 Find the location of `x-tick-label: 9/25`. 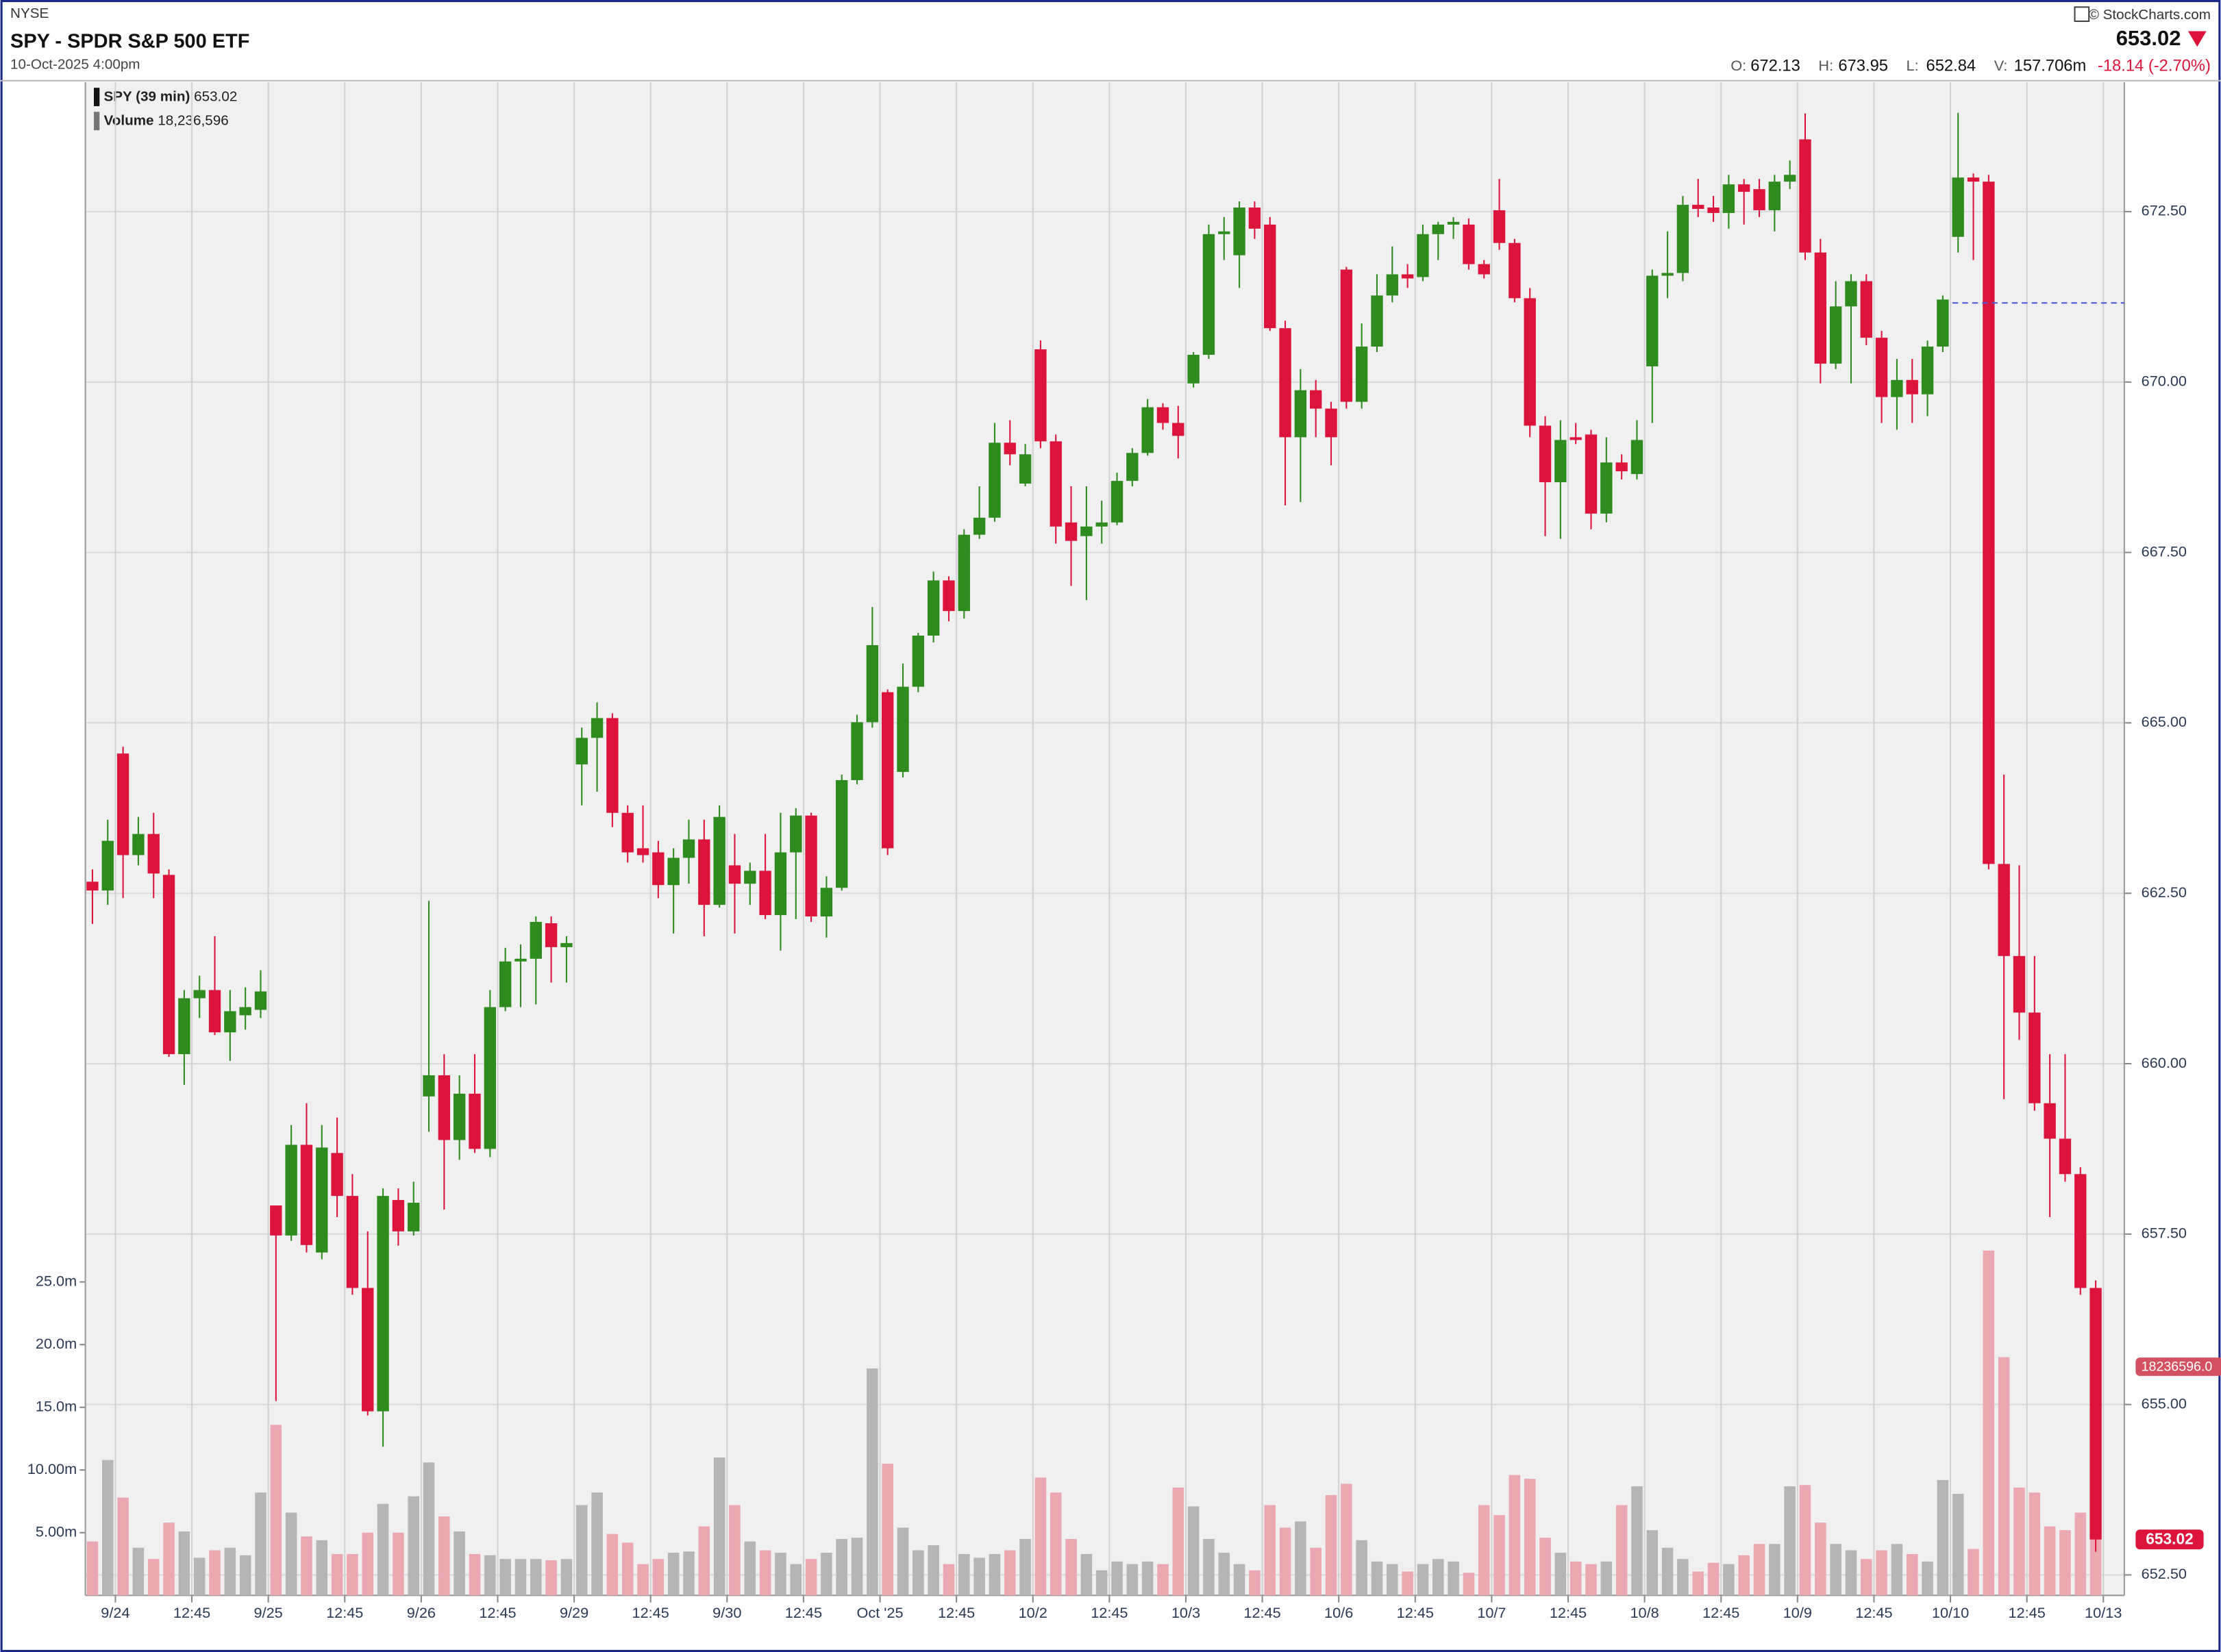

x-tick-label: 9/25 is located at coordinates (268, 1612).